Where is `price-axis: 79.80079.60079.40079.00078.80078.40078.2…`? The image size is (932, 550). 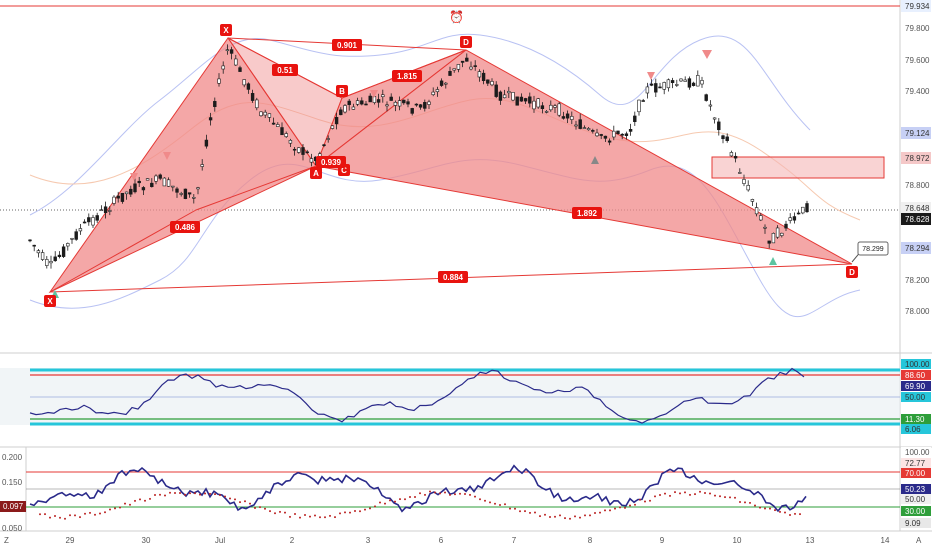 price-axis: 79.80079.60079.40079.00078.80078.40078.2… is located at coordinates (916, 158).